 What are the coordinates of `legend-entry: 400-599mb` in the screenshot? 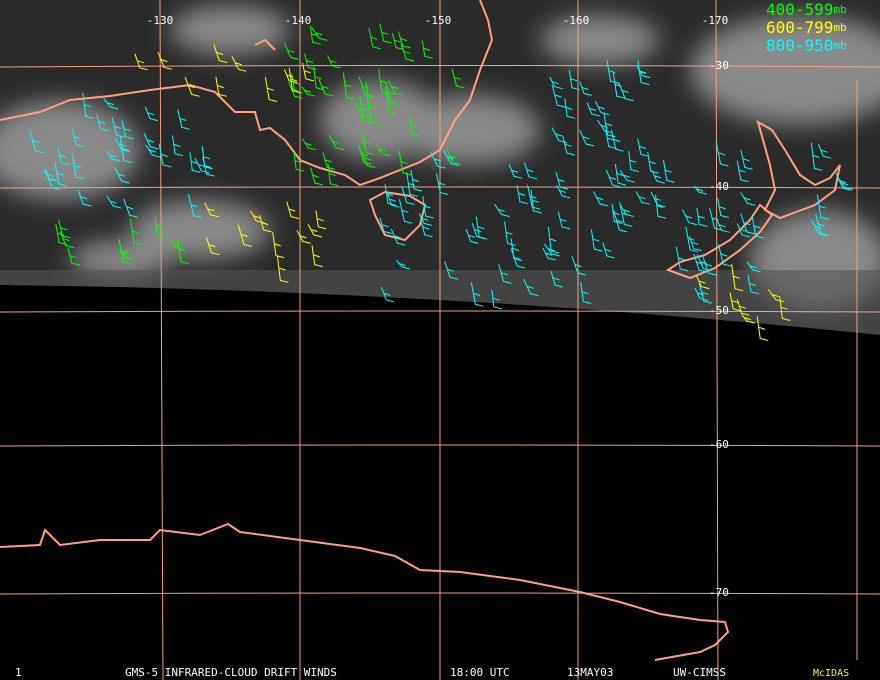 It's located at (806, 9).